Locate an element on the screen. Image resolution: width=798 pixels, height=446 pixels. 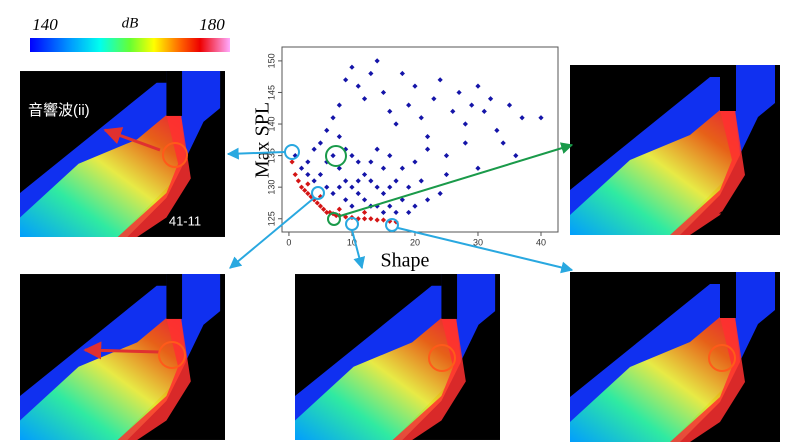
panel-label: 19-43 is located at coordinates (734, 215).